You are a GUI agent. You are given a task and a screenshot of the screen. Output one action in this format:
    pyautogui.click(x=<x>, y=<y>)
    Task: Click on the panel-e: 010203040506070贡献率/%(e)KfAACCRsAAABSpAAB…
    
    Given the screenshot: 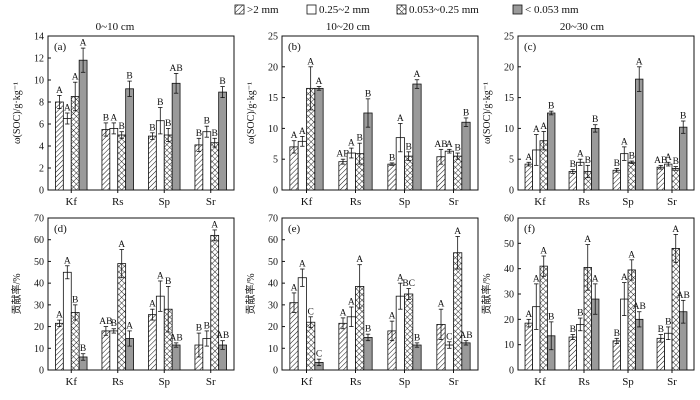 What is the action you would take?
    pyautogui.click(x=361, y=301)
    